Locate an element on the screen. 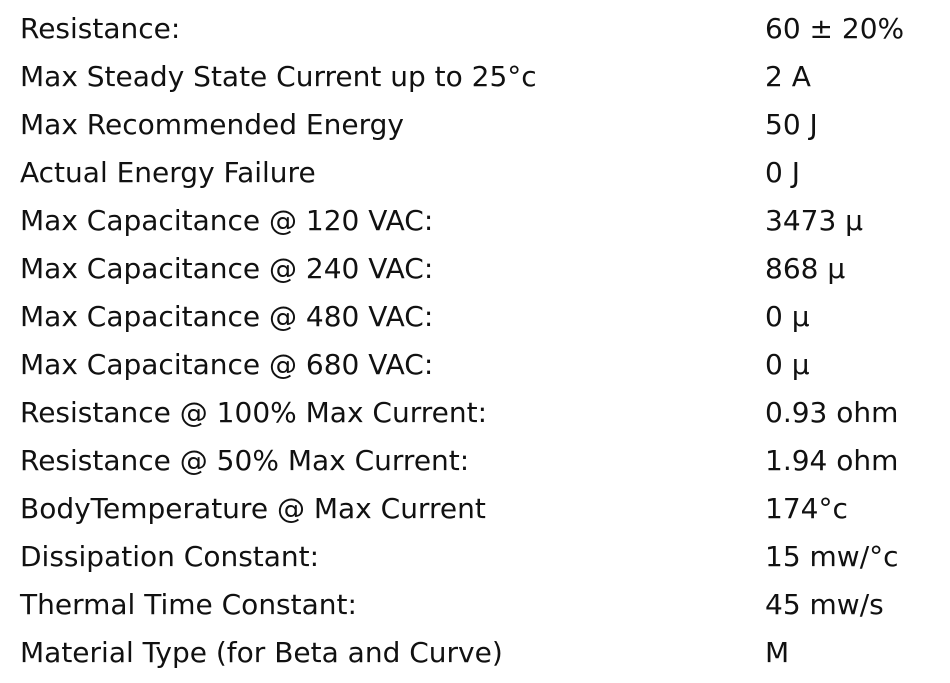 This screenshot has height=683, width=950. spec-value: 1.94 ohm is located at coordinates (832, 460).